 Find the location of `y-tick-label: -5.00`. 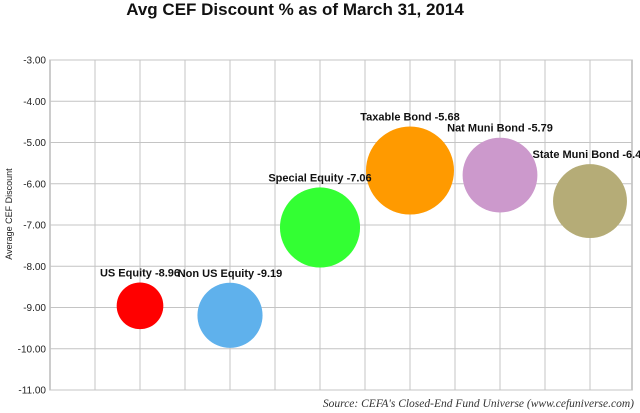

y-tick-label: -5.00 is located at coordinates (34, 143).